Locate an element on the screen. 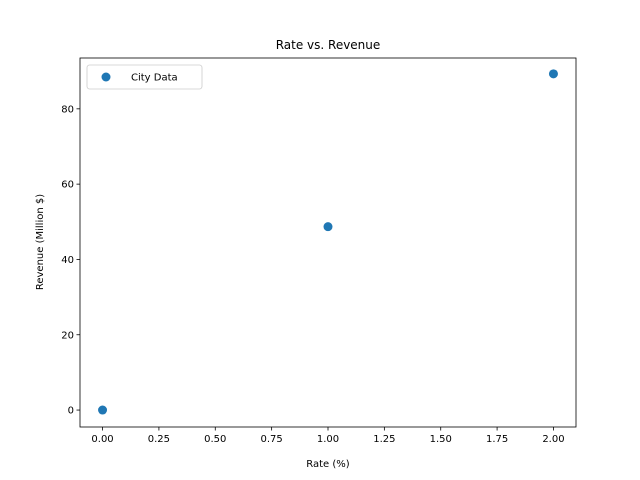 The height and width of the screenshot is (480, 640). x-tick-label: 1.00 is located at coordinates (328, 439).